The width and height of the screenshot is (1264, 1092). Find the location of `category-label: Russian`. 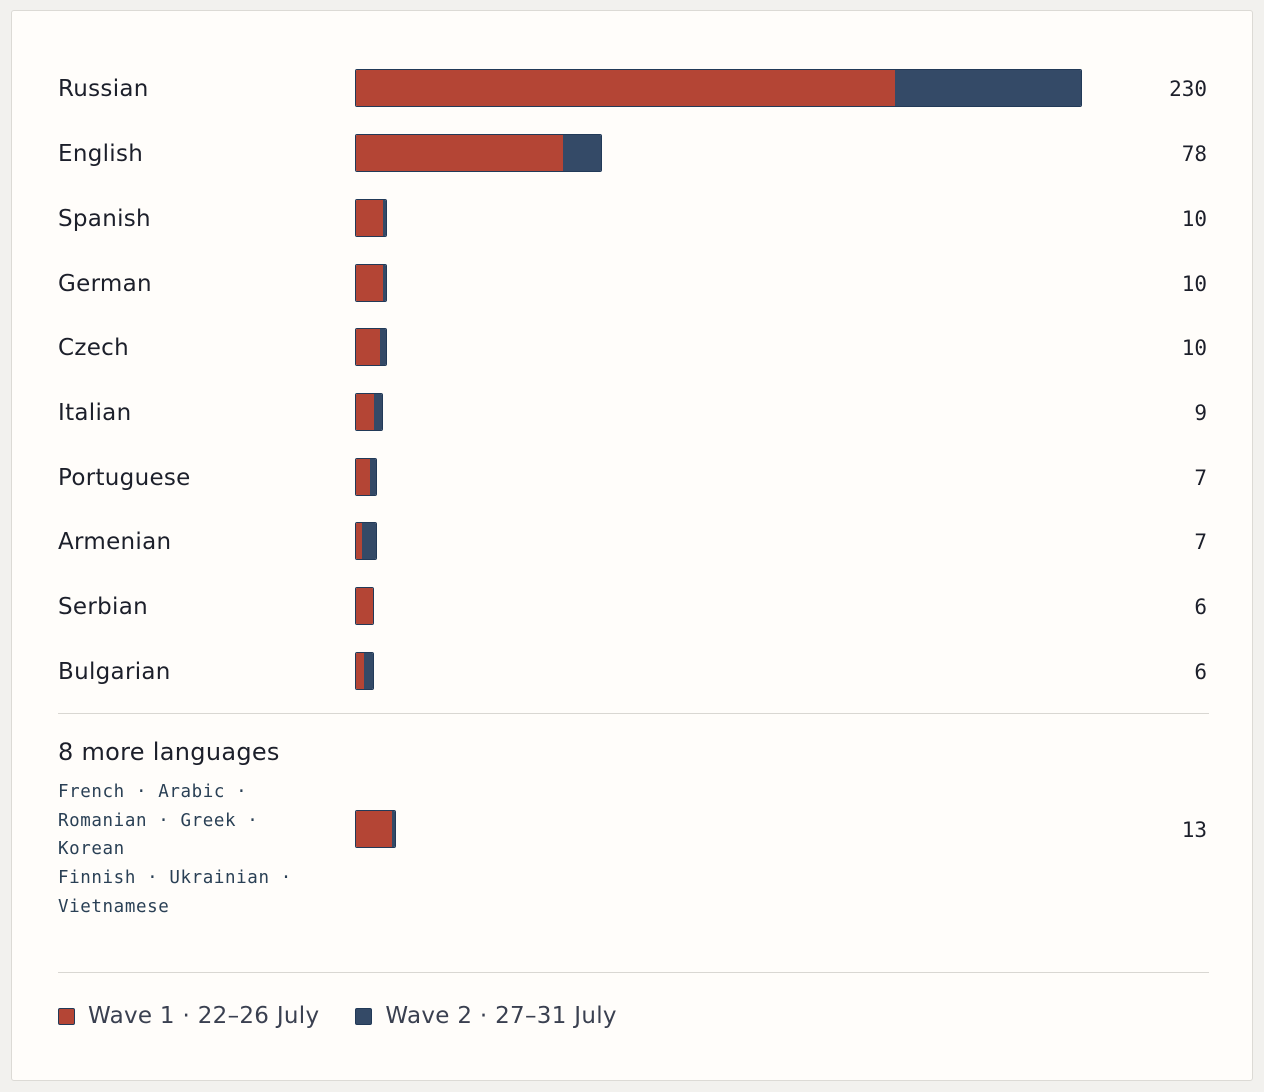

category-label: Russian is located at coordinates (103, 89).